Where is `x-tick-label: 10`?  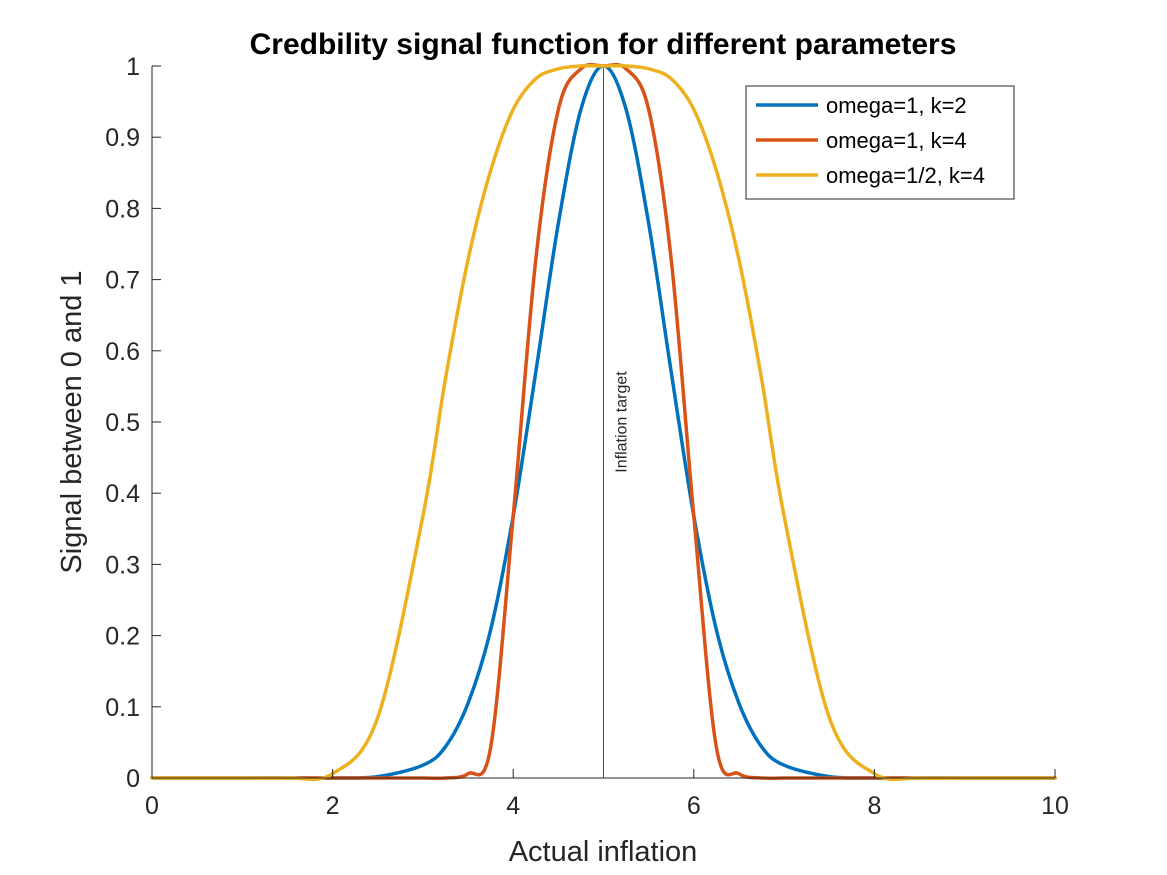
x-tick-label: 10 is located at coordinates (1055, 806).